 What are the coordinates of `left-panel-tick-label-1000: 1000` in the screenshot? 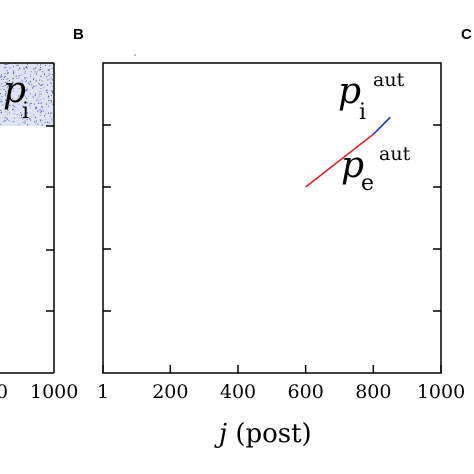 It's located at (54, 392).